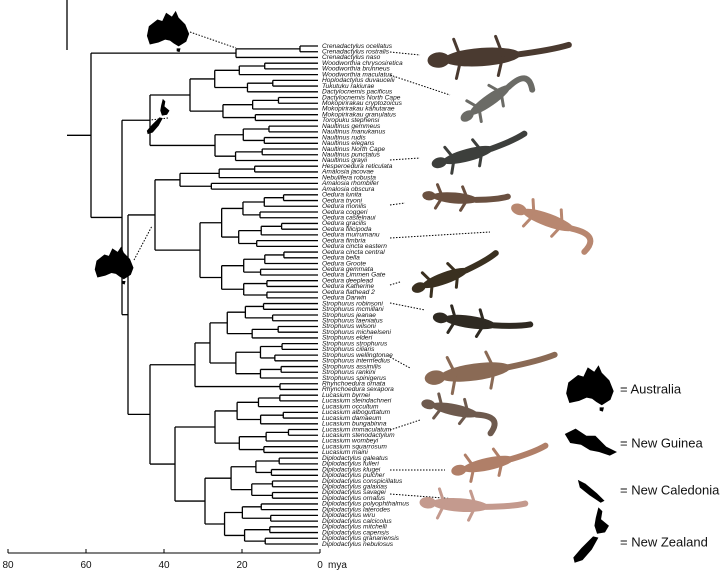  What do you see at coordinates (357, 401) in the screenshot?
I see `taxon-label: Lucasium steindachneri` at bounding box center [357, 401].